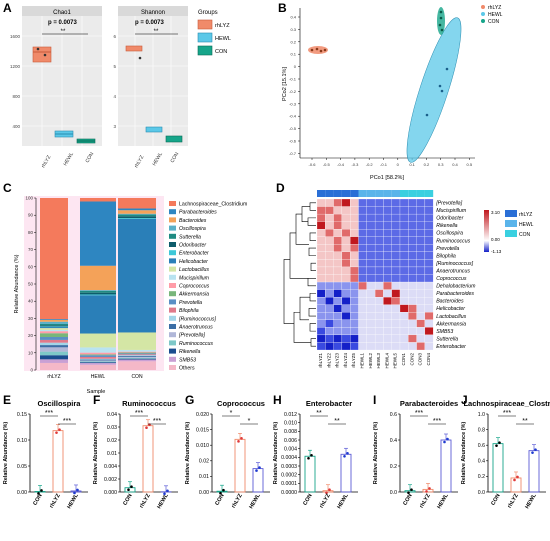  What do you see at coordinates (289, 493) in the screenshot?
I see `ytick: 0.0000` at bounding box center [289, 493].